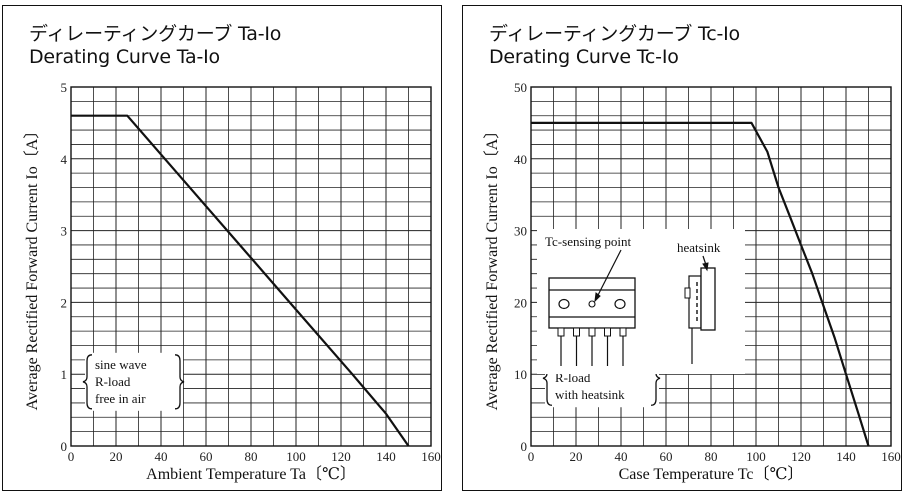  I want to click on annotation-line: sine wave, so click(121, 364).